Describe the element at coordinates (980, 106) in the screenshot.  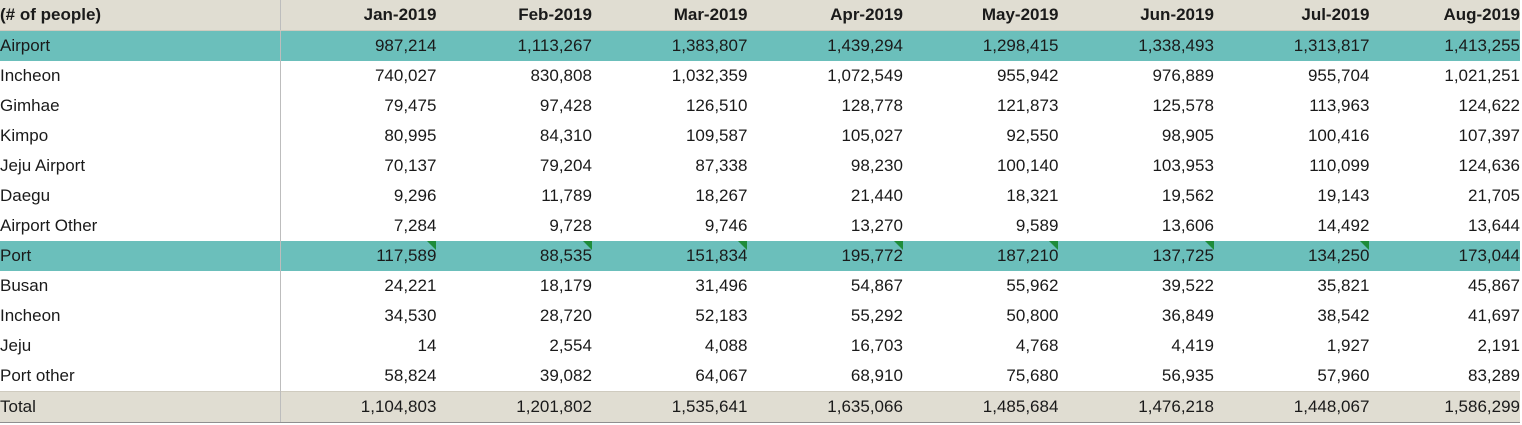
I see `value-cell: 121,873` at that location.